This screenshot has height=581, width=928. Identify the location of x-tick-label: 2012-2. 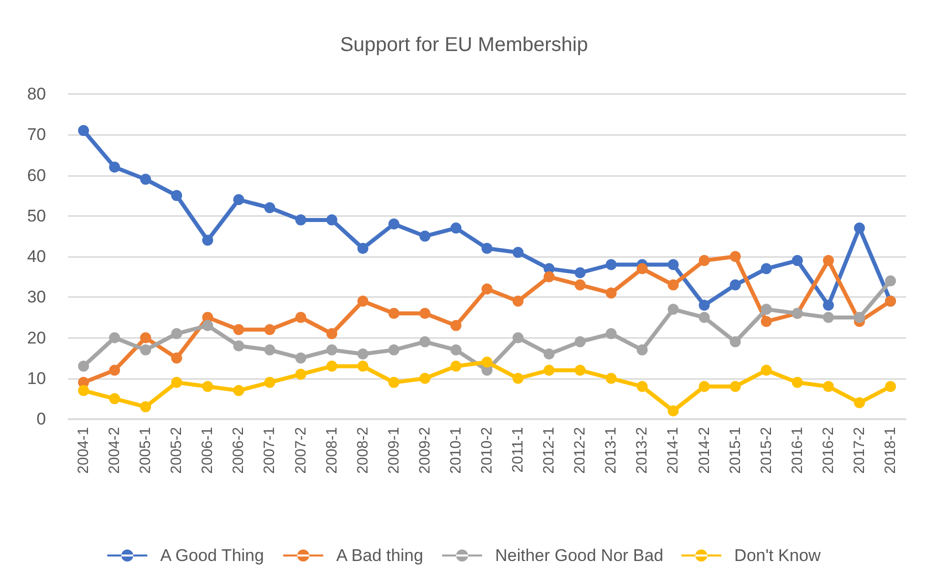
(580, 450).